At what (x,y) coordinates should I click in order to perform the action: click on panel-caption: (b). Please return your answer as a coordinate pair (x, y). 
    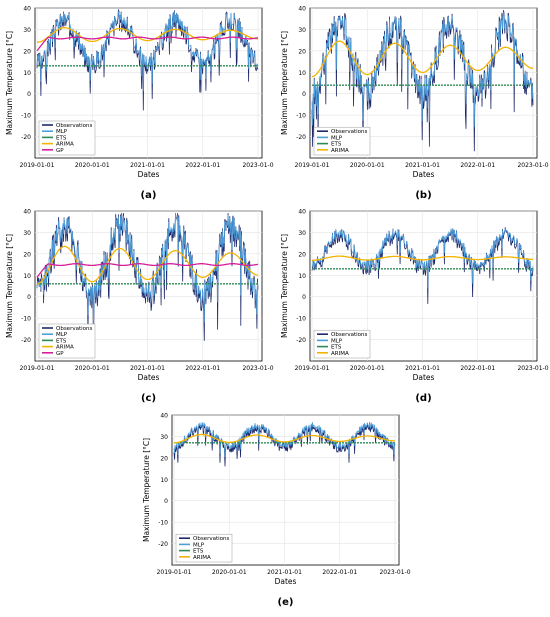
    Looking at the image, I should click on (423, 195).